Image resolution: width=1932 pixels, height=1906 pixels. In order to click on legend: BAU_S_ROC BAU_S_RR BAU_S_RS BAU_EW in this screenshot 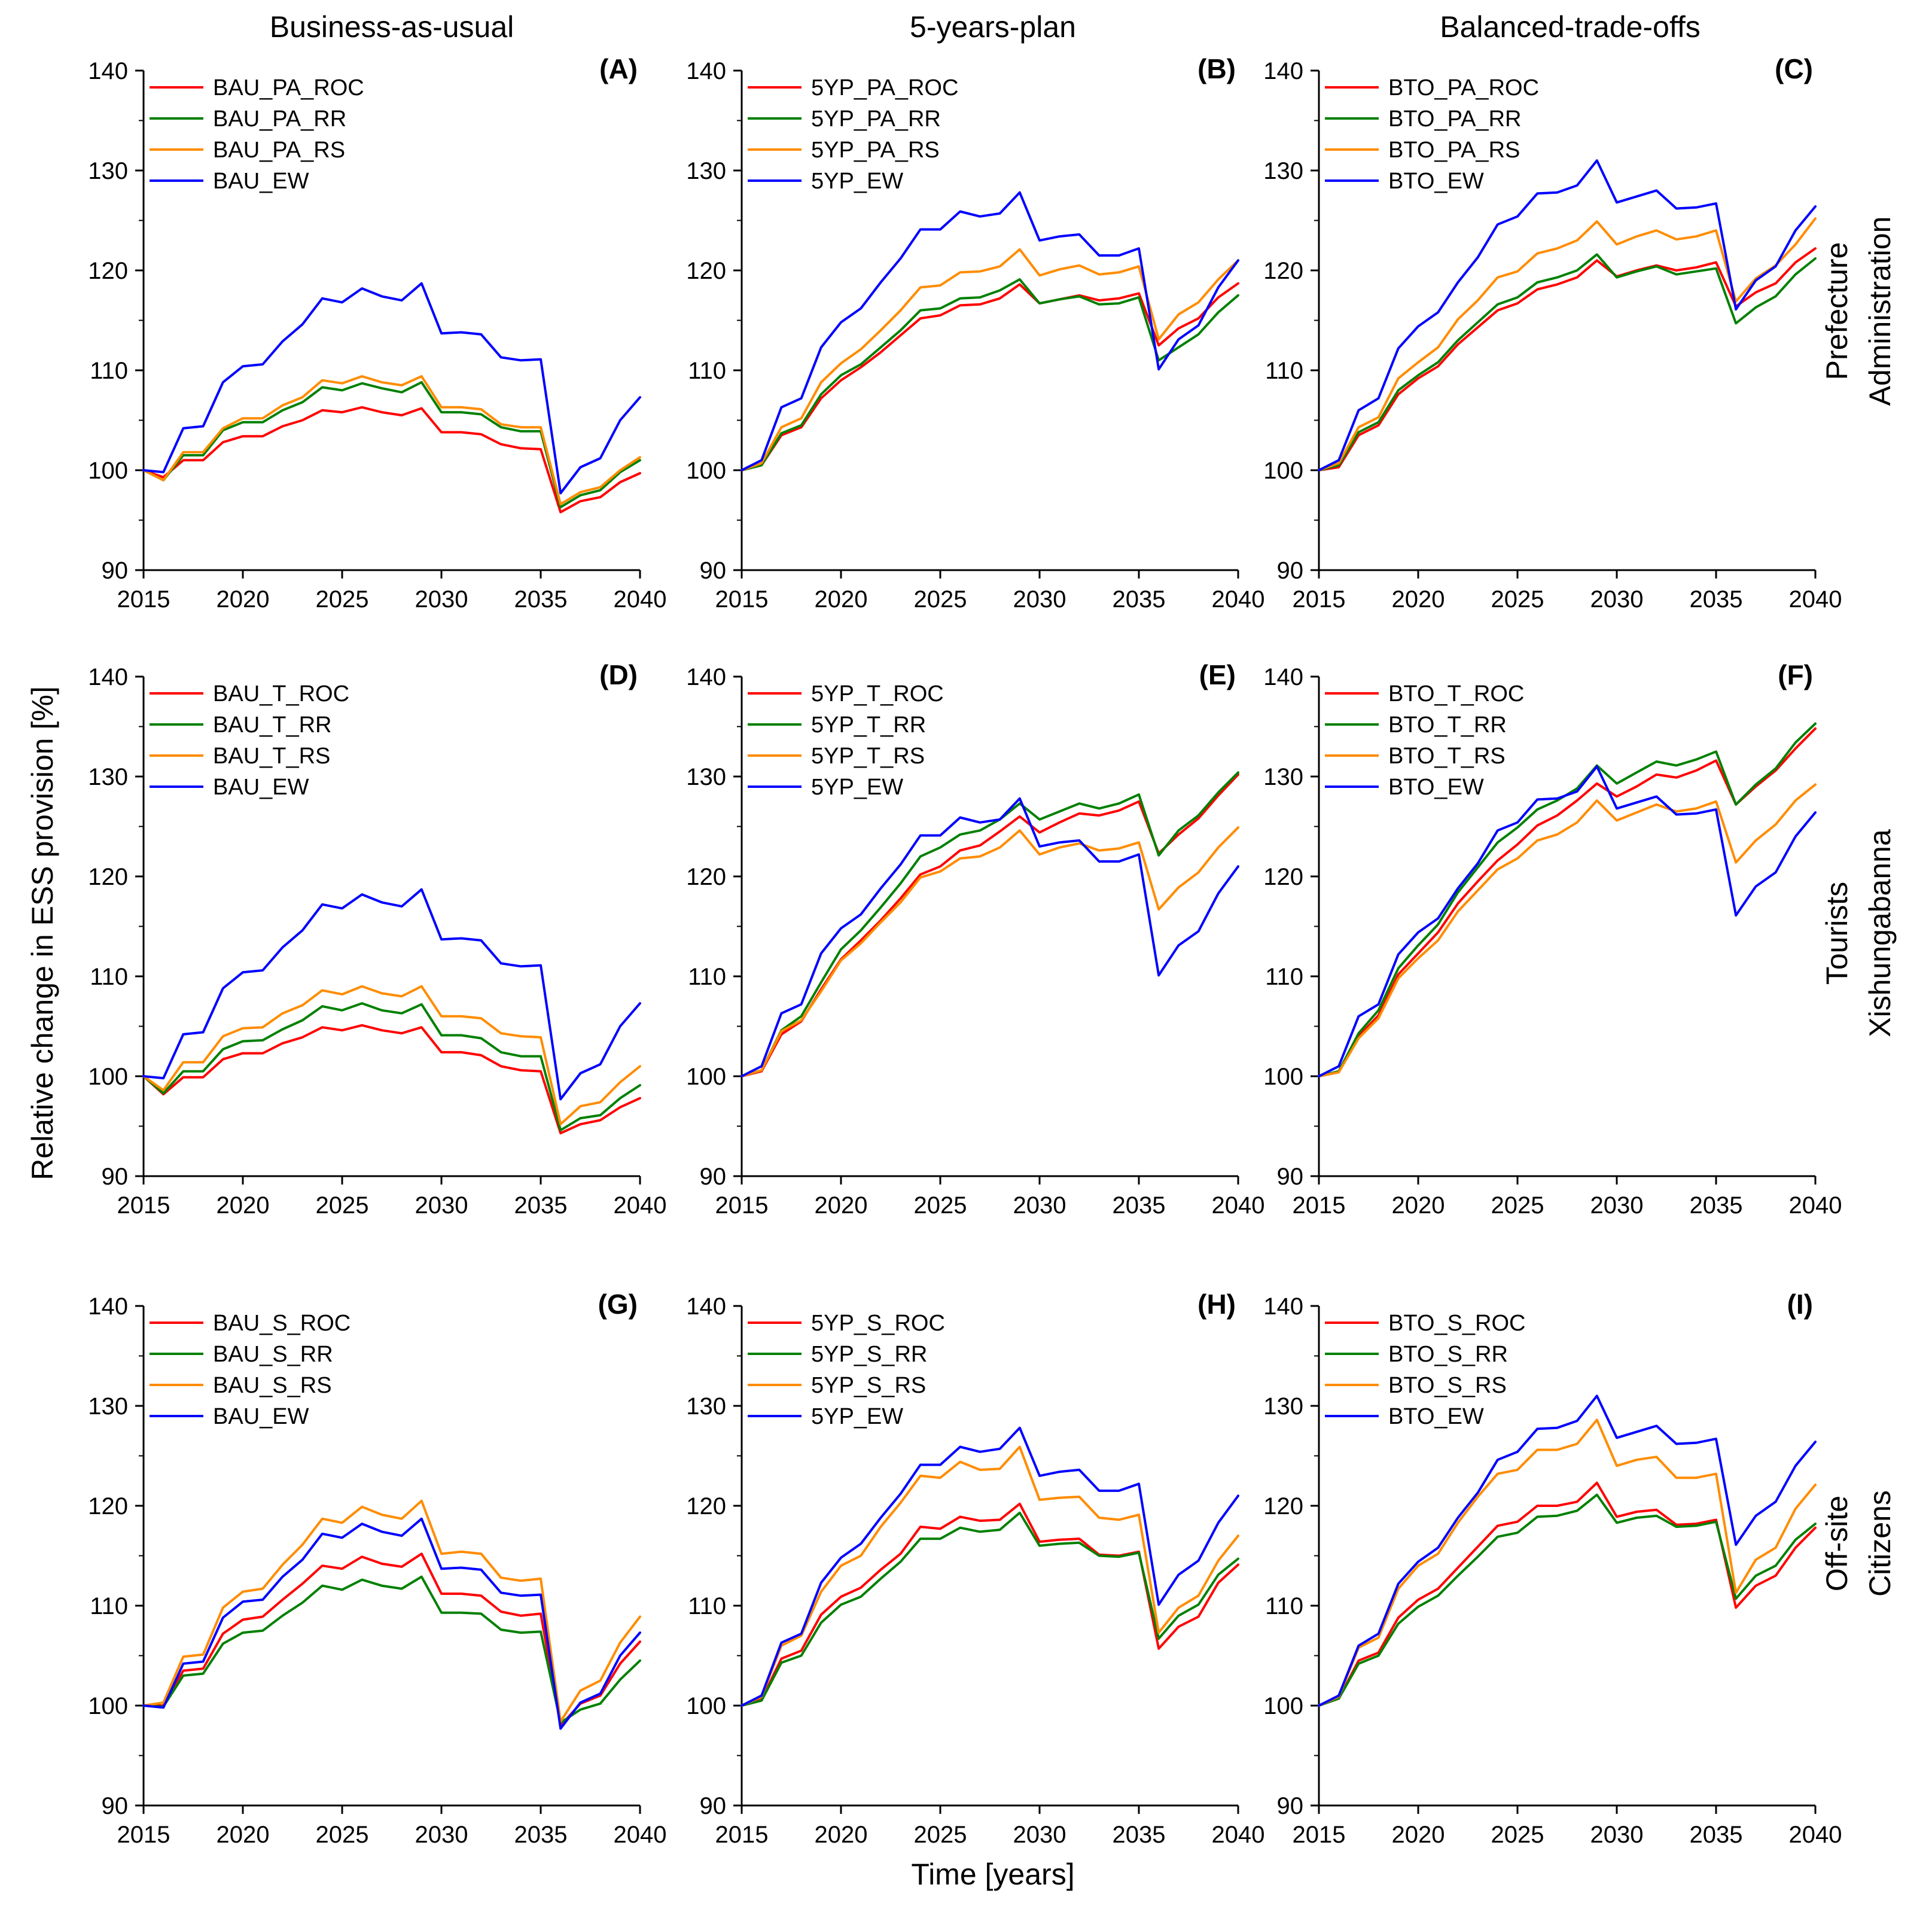, I will do `click(250, 1370)`.